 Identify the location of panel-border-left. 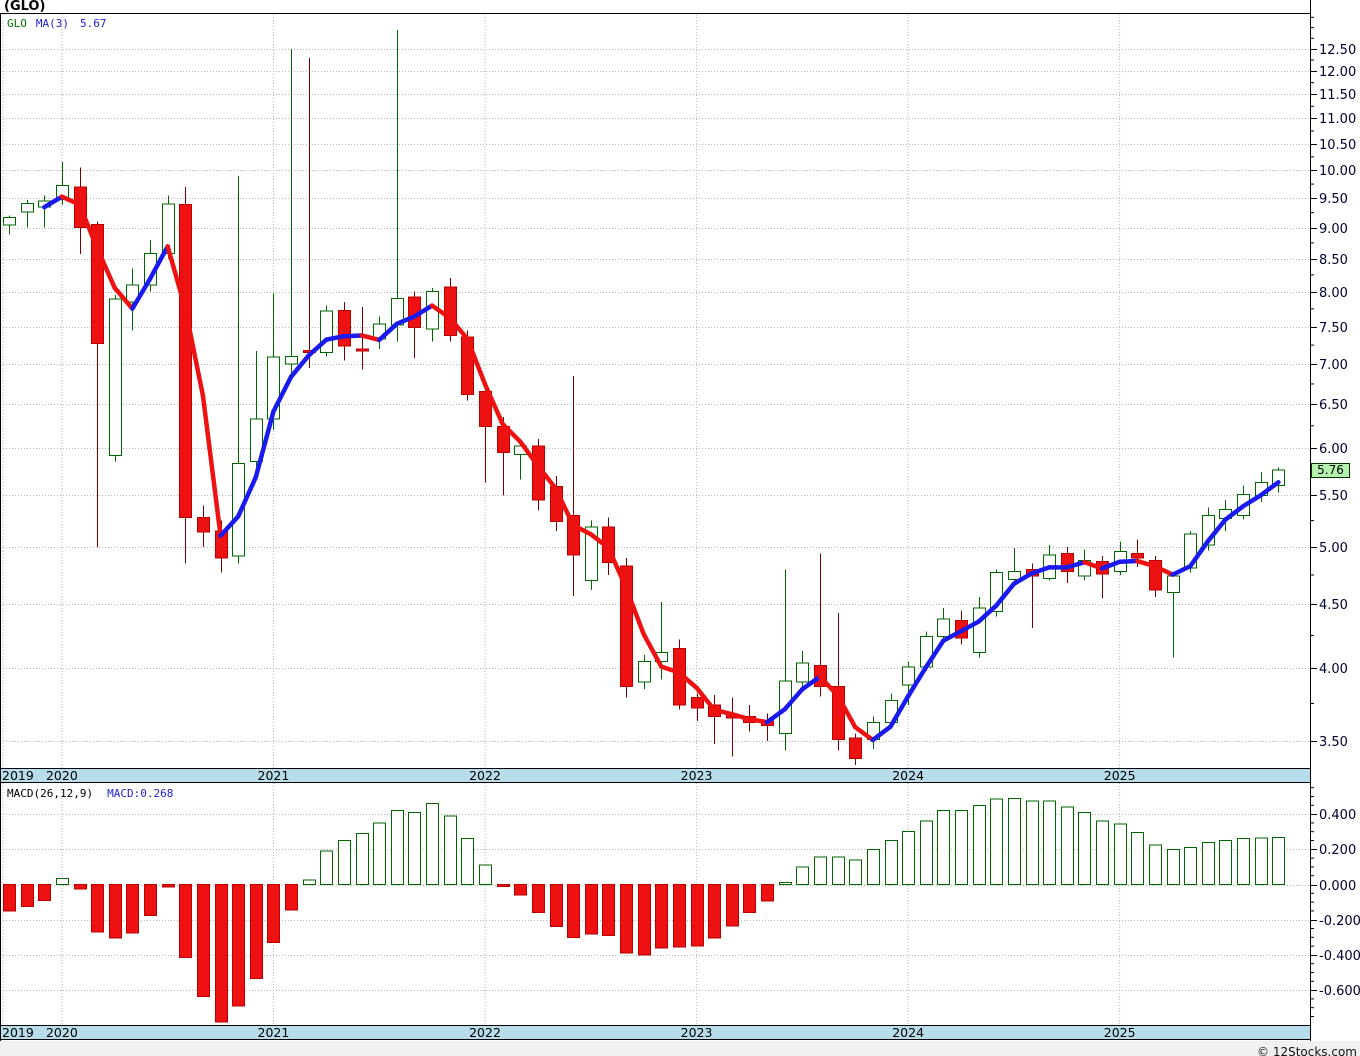
(0, 527).